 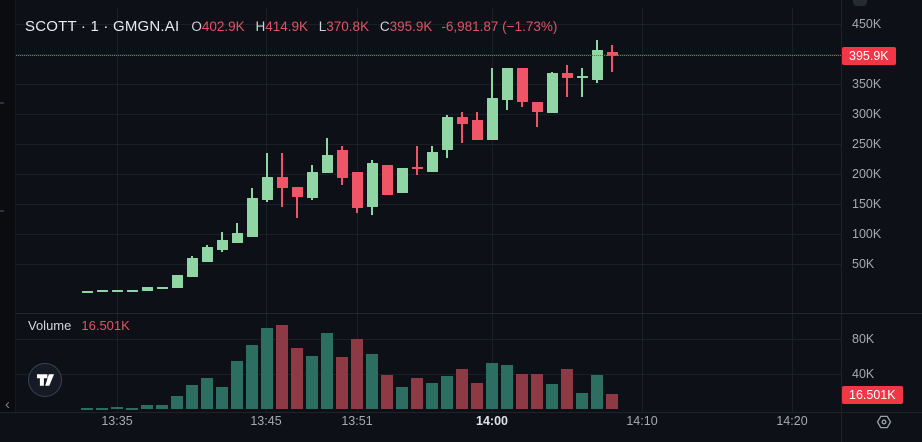 I want to click on time-axis-border, so click(x=461, y=412).